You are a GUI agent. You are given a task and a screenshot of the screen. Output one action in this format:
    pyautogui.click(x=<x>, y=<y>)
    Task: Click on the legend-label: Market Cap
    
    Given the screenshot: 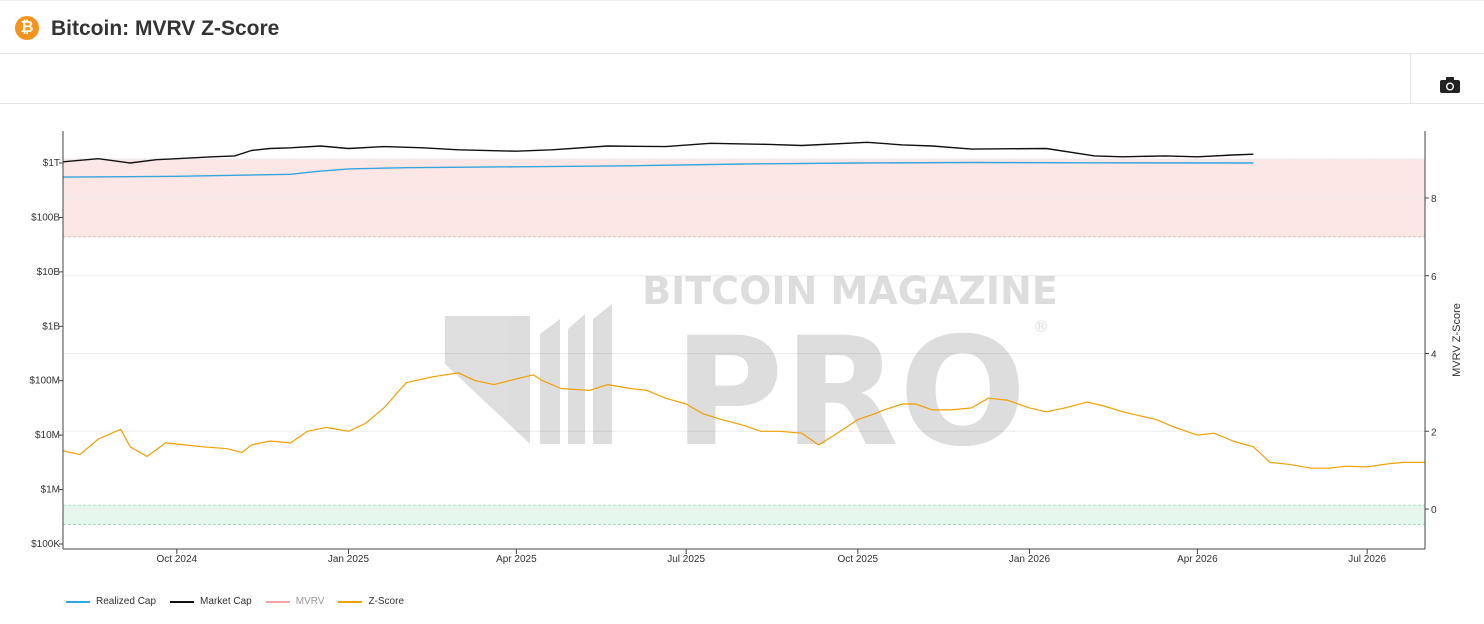 What is the action you would take?
    pyautogui.click(x=226, y=601)
    